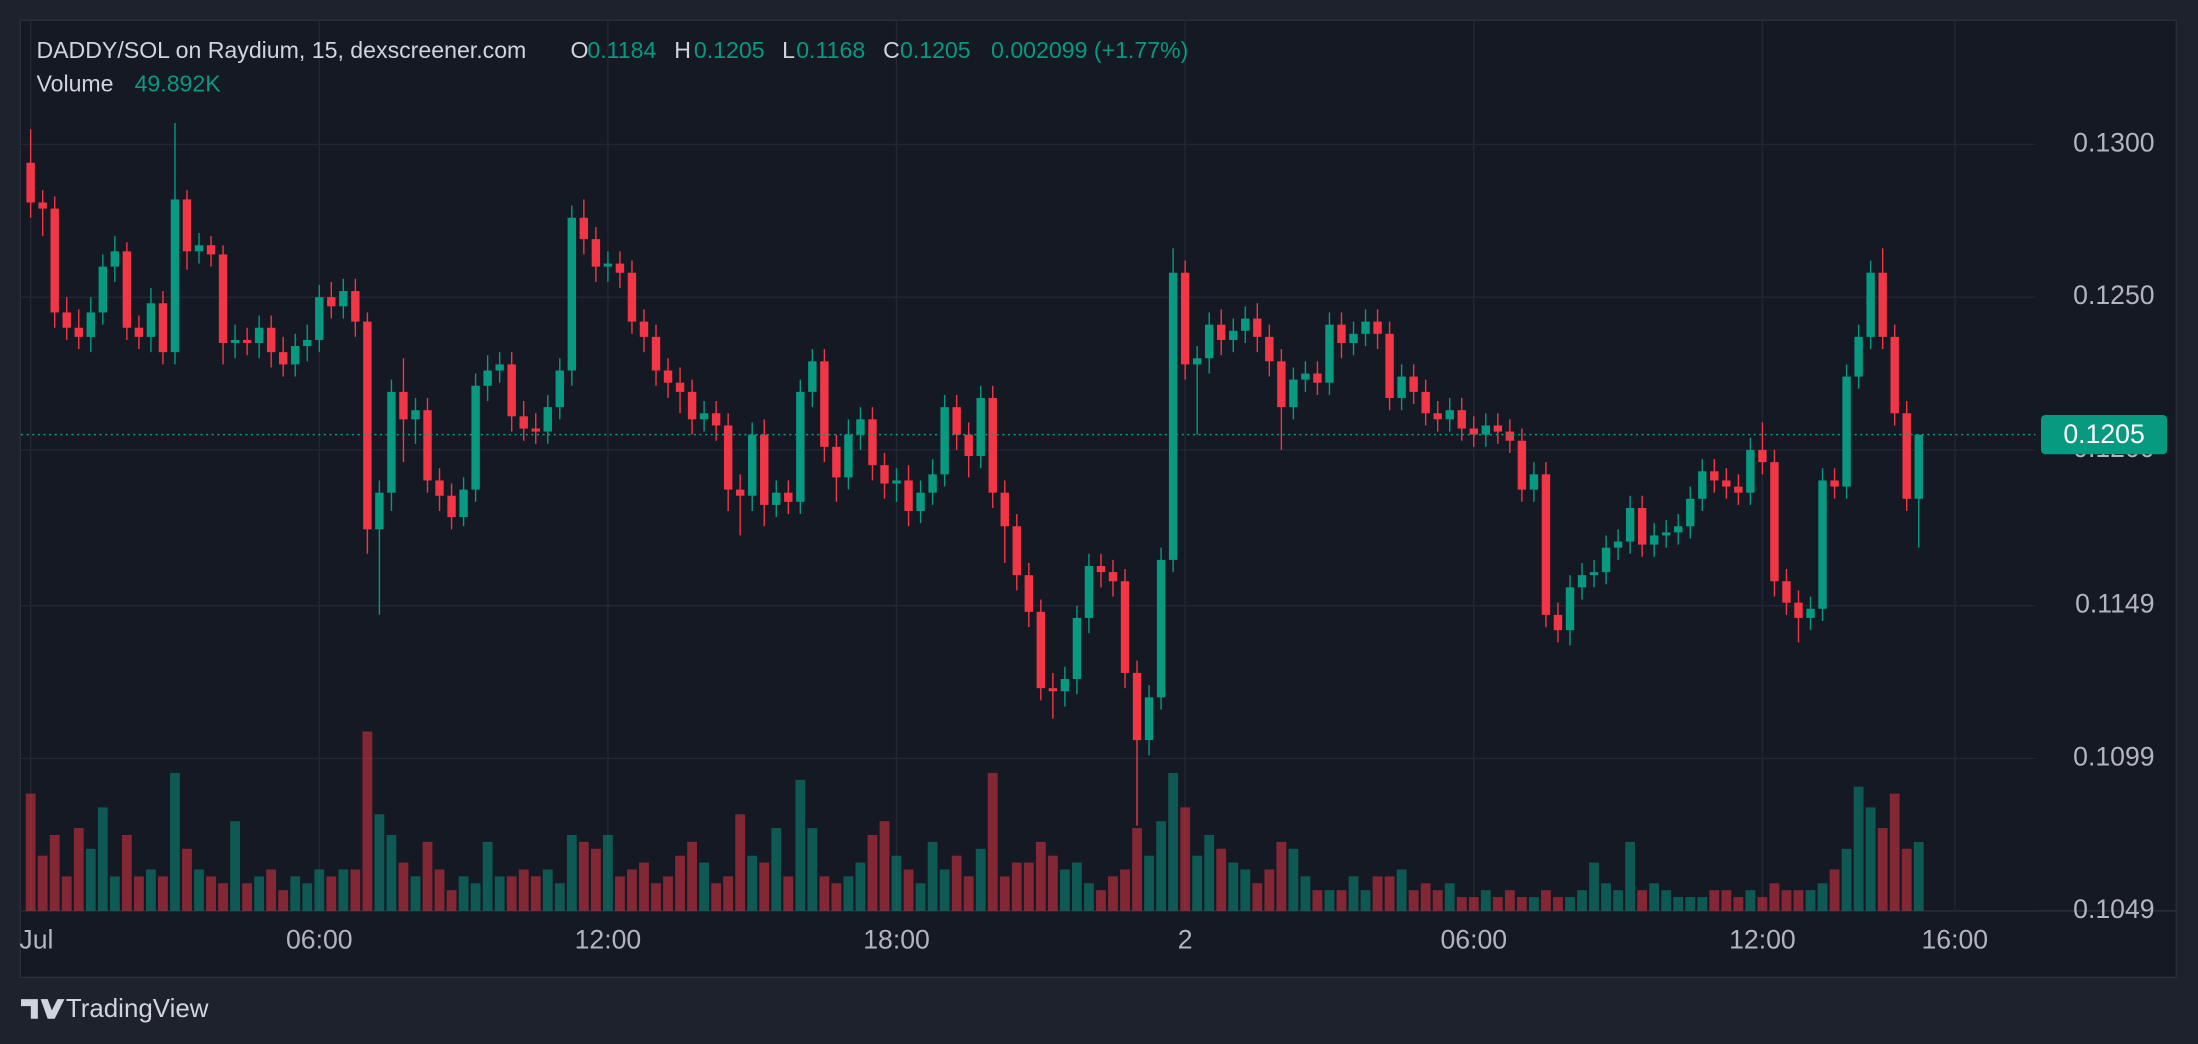  Describe the element at coordinates (729, 50) in the screenshot. I see `ohlc-value: 0.1205` at that location.